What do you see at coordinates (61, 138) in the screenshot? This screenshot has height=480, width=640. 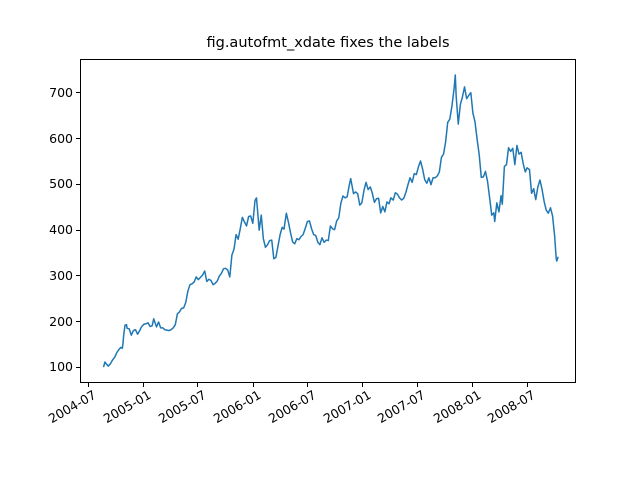 I see `y-tick-label: 600` at bounding box center [61, 138].